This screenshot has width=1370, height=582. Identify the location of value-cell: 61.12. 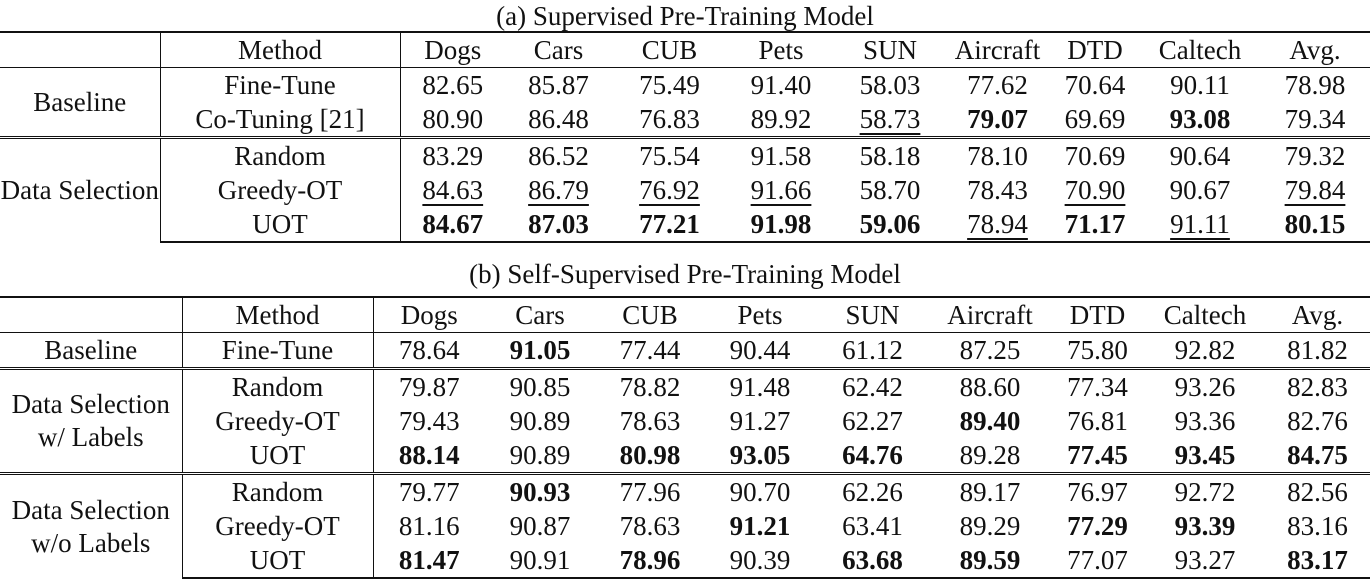
(872, 351).